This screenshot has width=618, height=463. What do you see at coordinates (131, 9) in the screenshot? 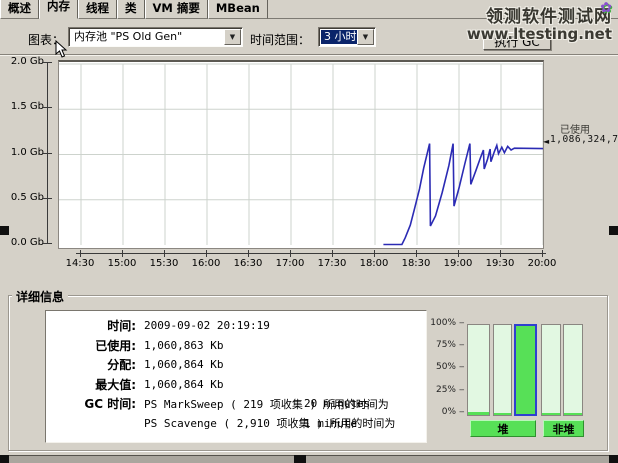
I see `tab-类: 类` at bounding box center [131, 9].